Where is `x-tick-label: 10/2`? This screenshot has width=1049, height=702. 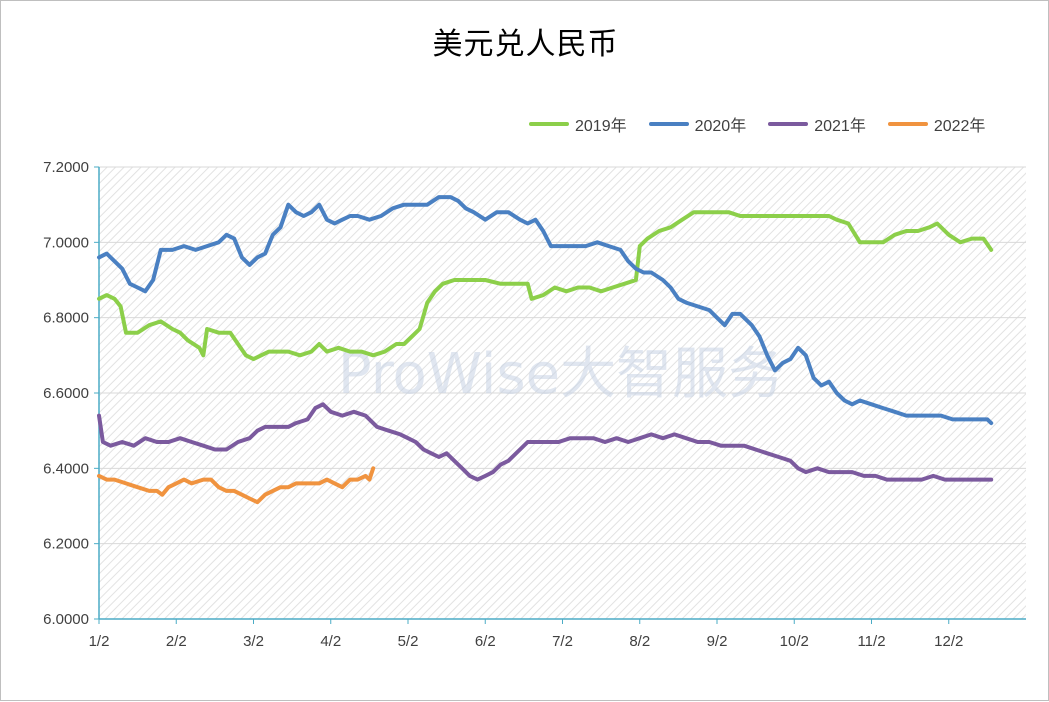
x-tick-label: 10/2 is located at coordinates (794, 641).